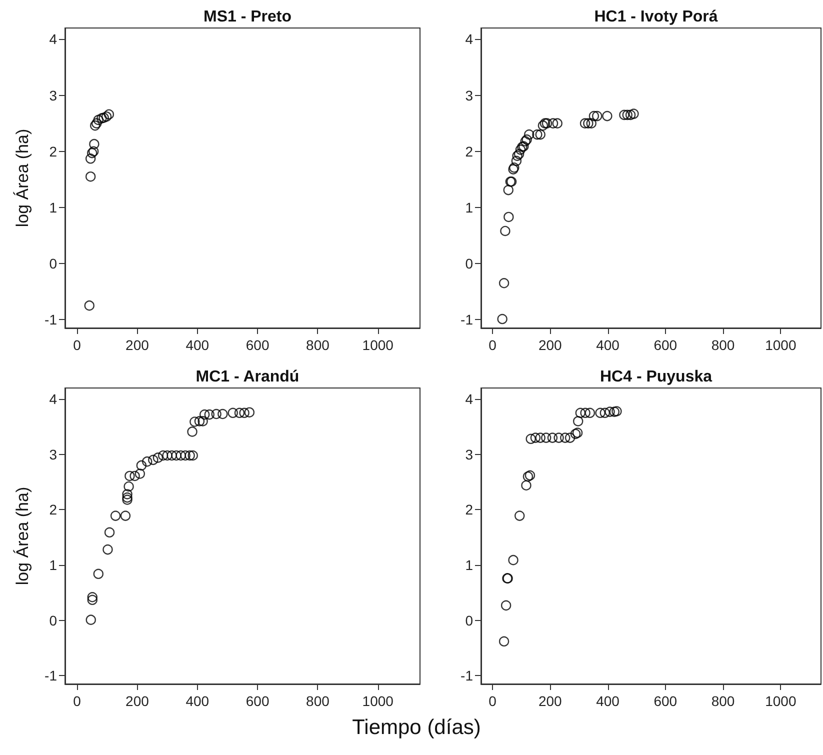 Image resolution: width=823 pixels, height=755 pixels. What do you see at coordinates (248, 377) in the screenshot?
I see `chart-title: MC1 - Arandú` at bounding box center [248, 377].